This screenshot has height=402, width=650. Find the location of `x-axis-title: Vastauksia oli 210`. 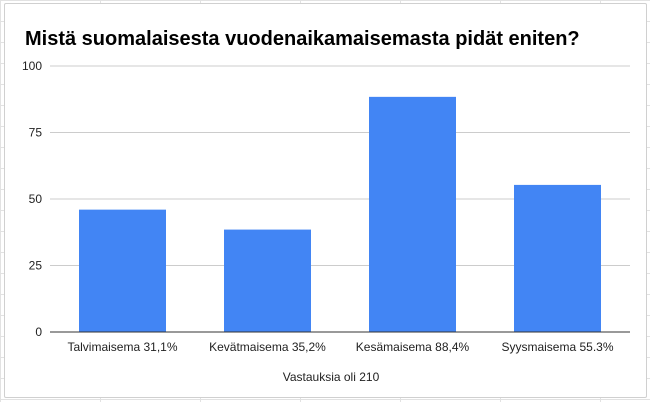

x-axis-title: Vastauksia oli 210 is located at coordinates (331, 377).